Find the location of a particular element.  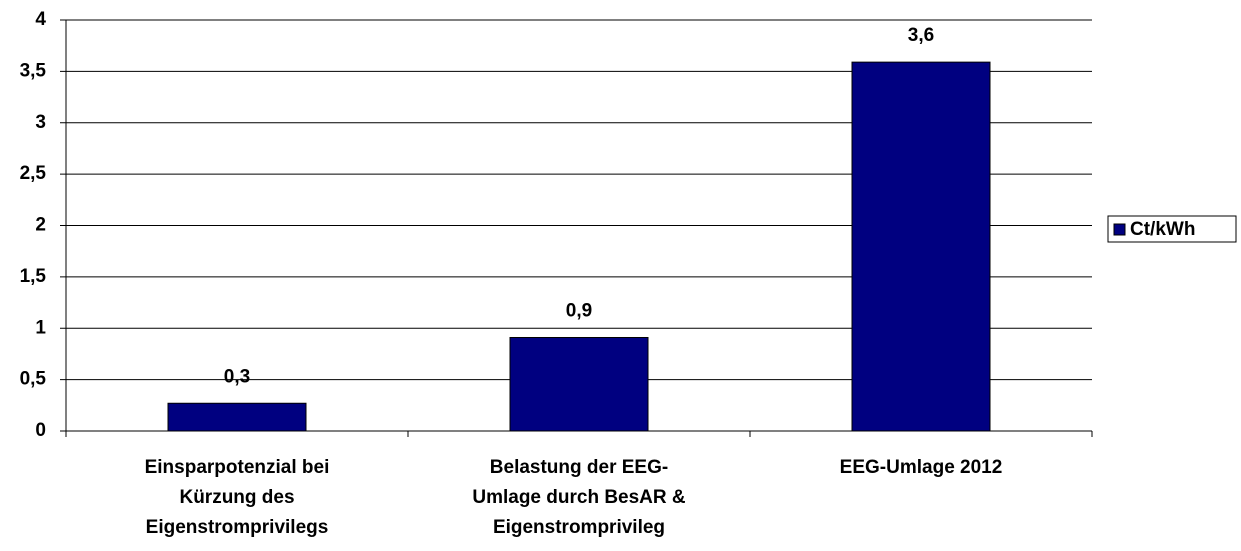

x-tick-label: Umlage durch BesAR & is located at coordinates (579, 497).